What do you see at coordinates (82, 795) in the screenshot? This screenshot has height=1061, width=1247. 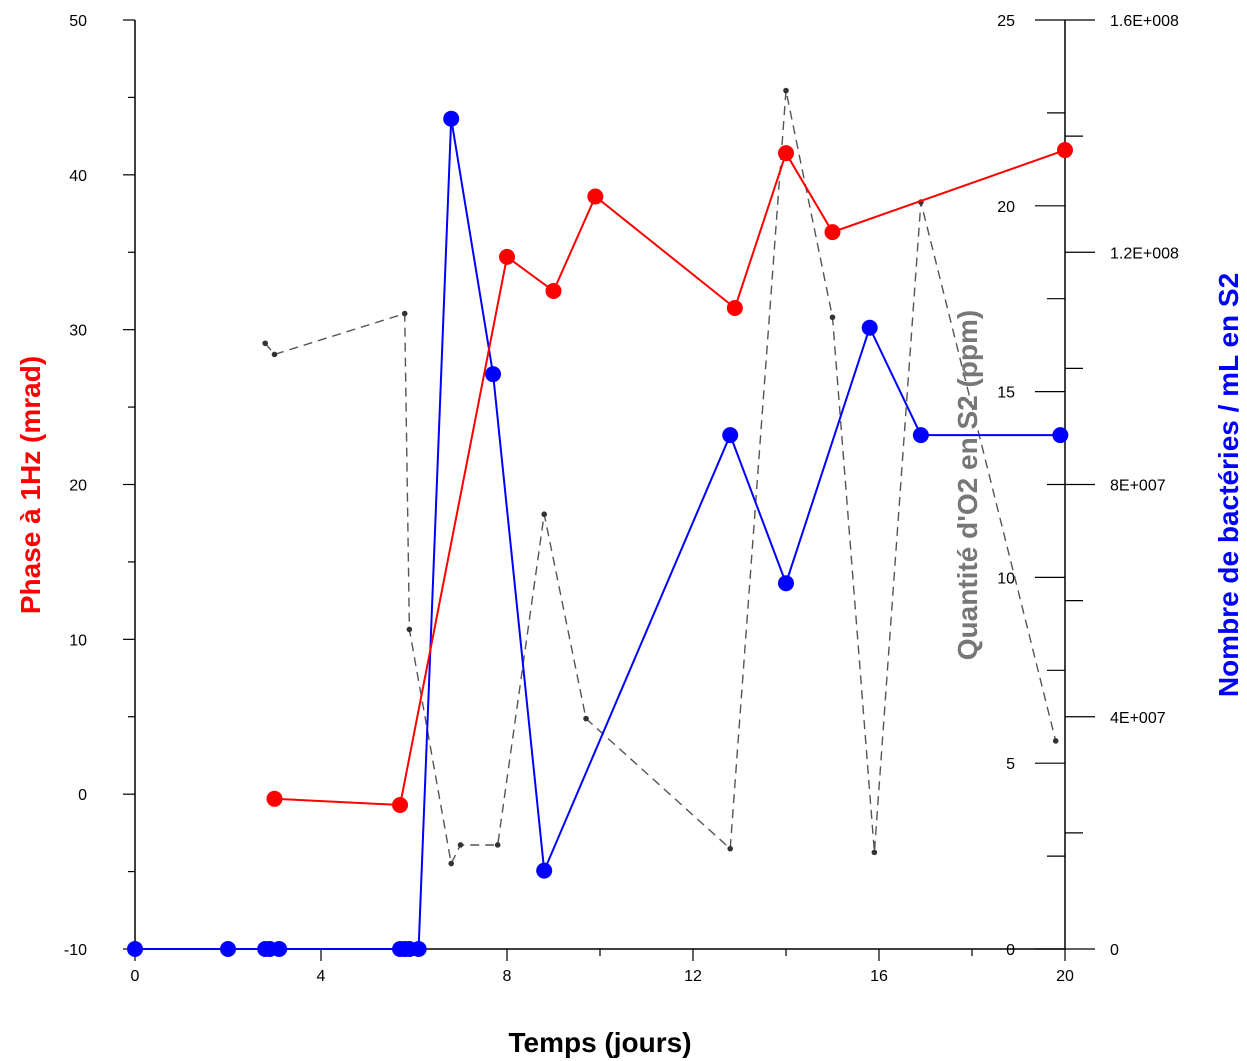 I see `y-left-tick-label: 0` at bounding box center [82, 795].